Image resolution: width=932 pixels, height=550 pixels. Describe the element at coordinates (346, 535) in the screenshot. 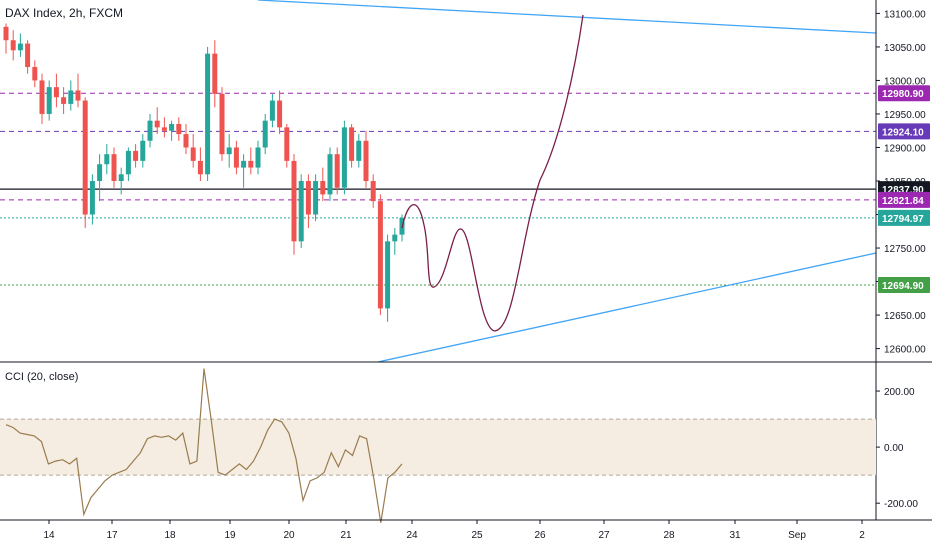

I see `time-tick-label: 21` at that location.